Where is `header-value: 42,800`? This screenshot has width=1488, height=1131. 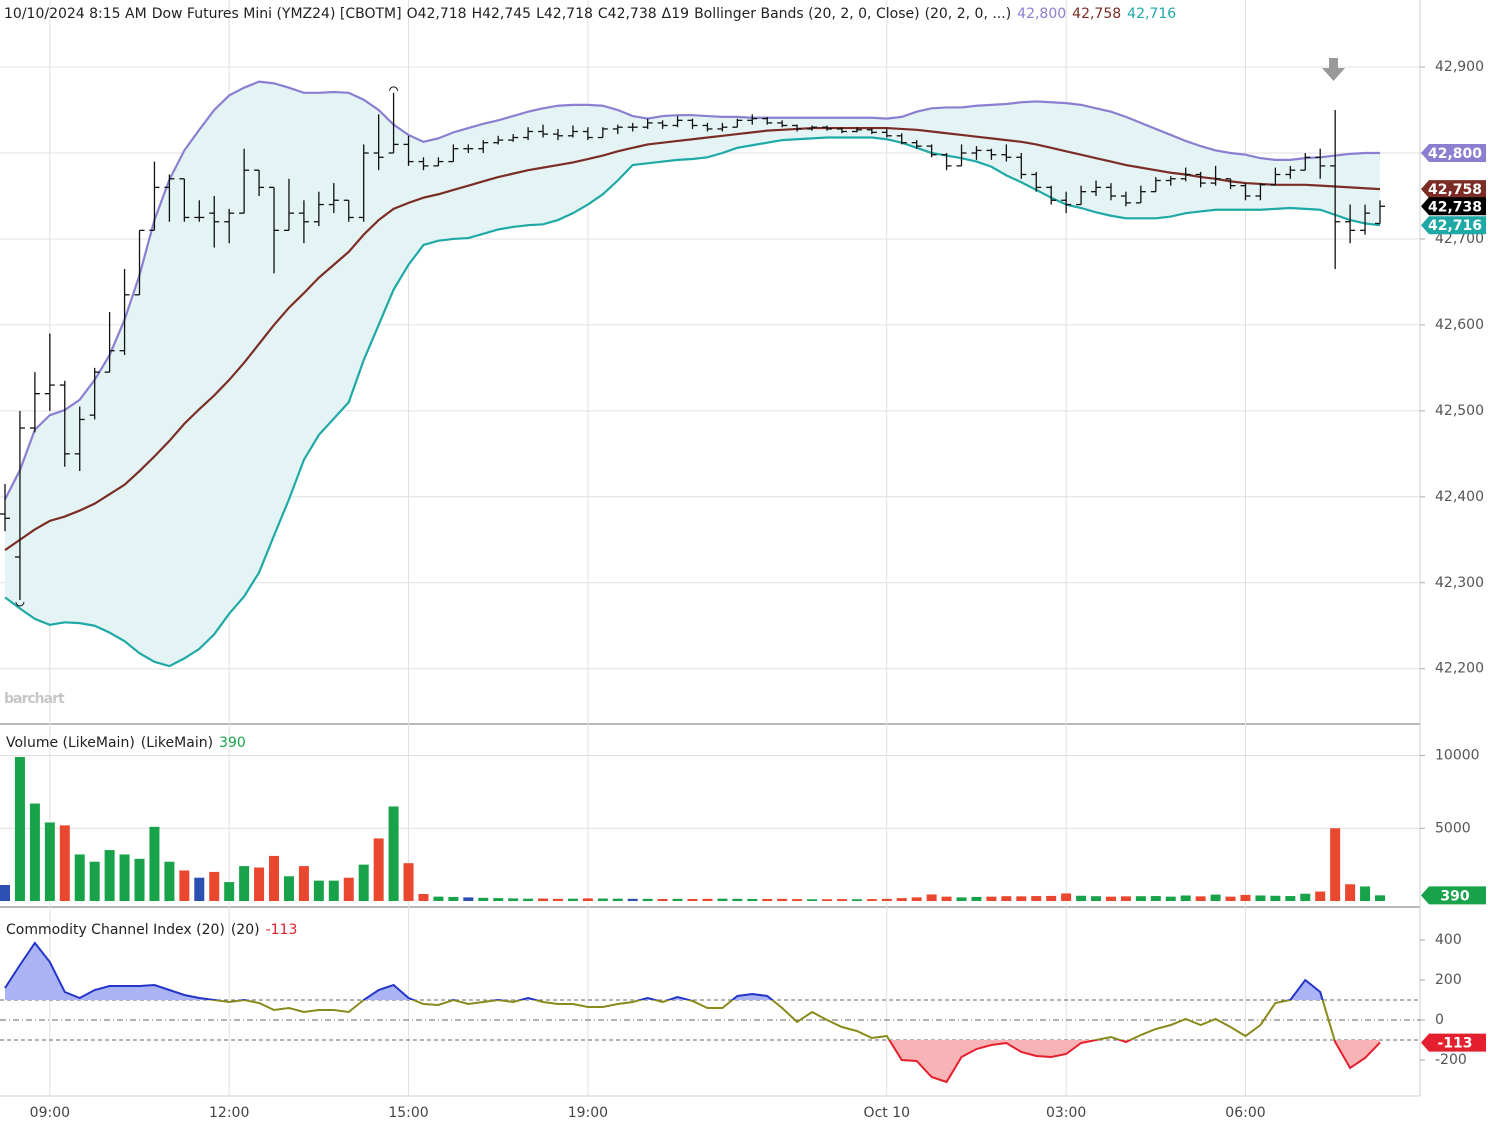
header-value: 42,800 is located at coordinates (1041, 14).